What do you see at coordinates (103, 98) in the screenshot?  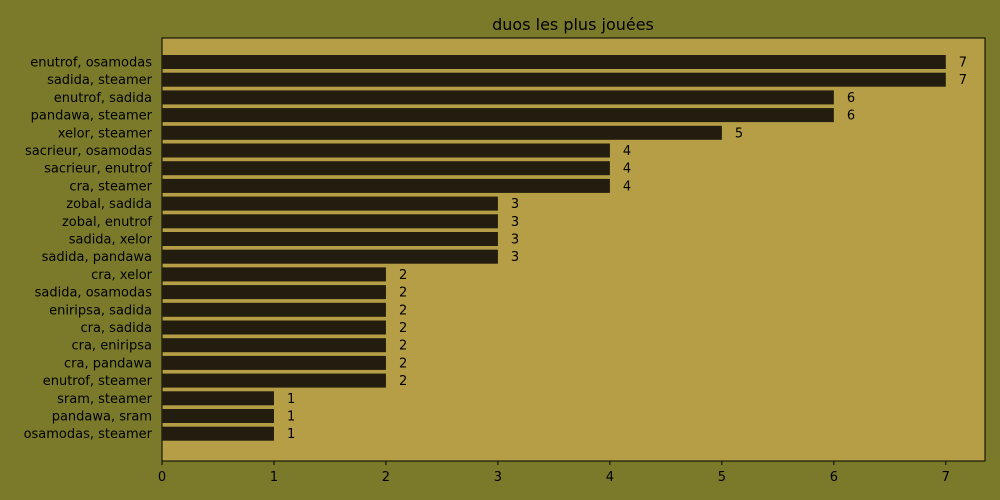 I see `category-label: enutrof, sadida` at bounding box center [103, 98].